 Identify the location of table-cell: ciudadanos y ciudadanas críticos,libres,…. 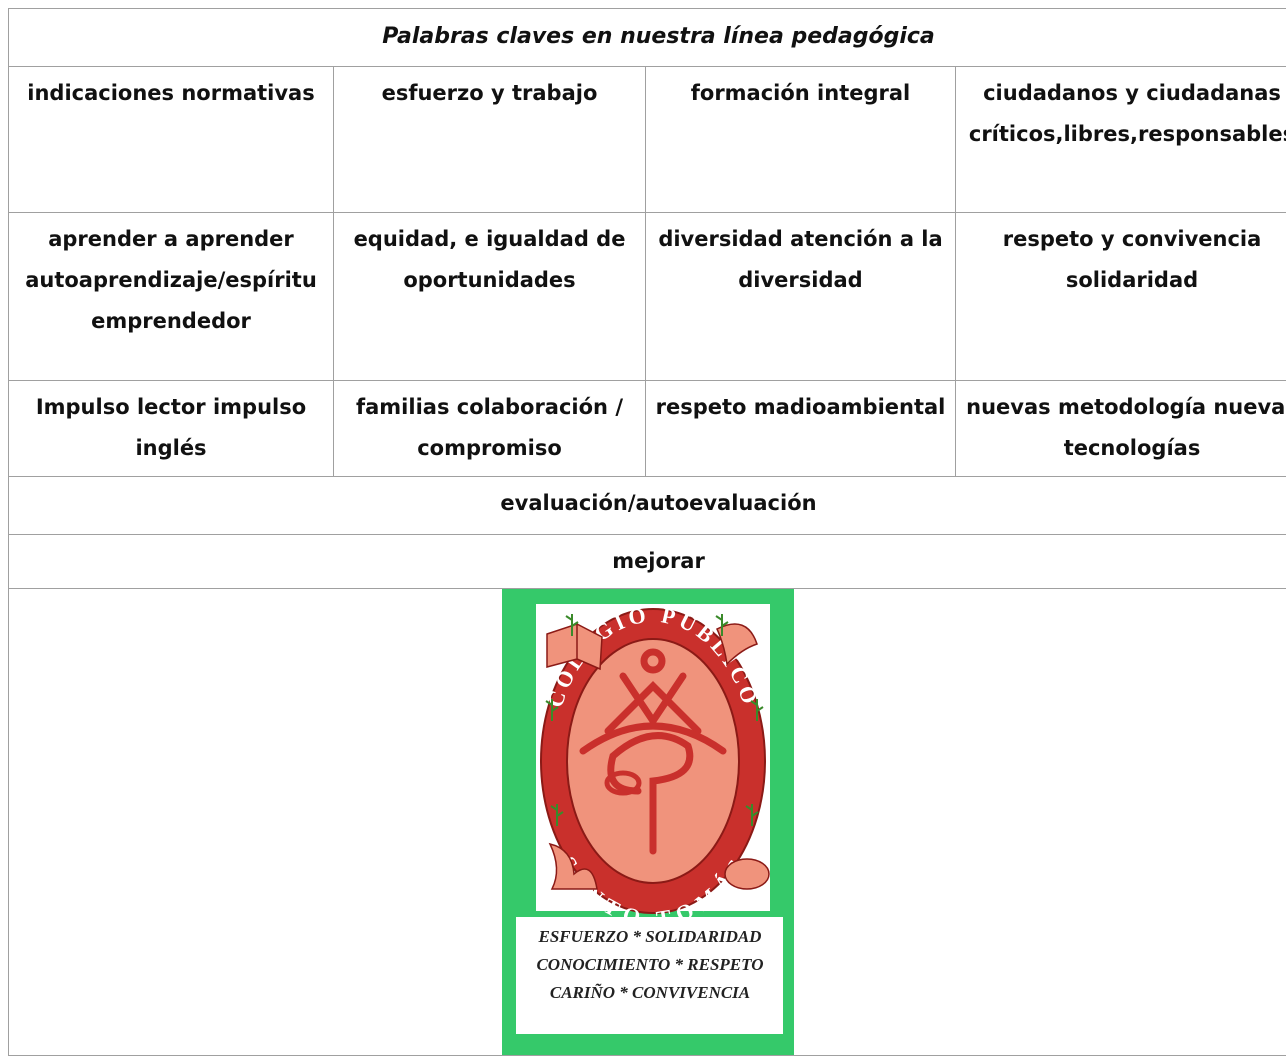
(1121, 140).